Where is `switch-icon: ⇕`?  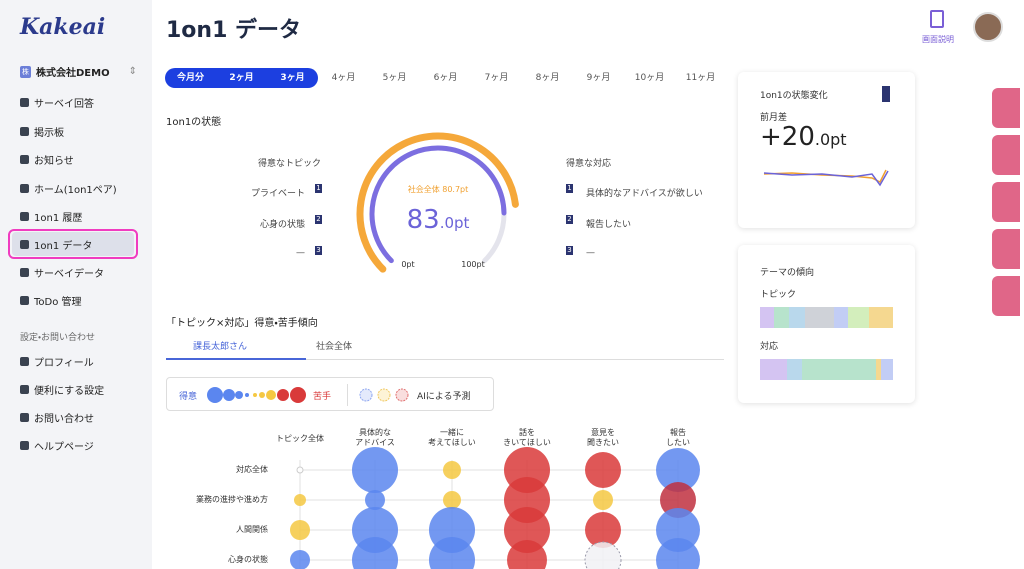 switch-icon: ⇕ is located at coordinates (132, 71).